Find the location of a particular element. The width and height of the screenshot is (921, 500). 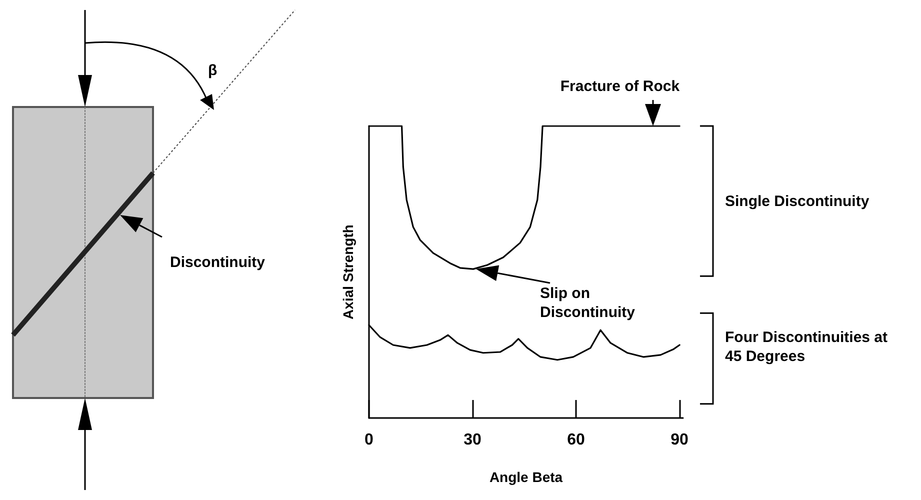

text: Four Discontinuities at 45 Degrees is located at coordinates (807, 347).